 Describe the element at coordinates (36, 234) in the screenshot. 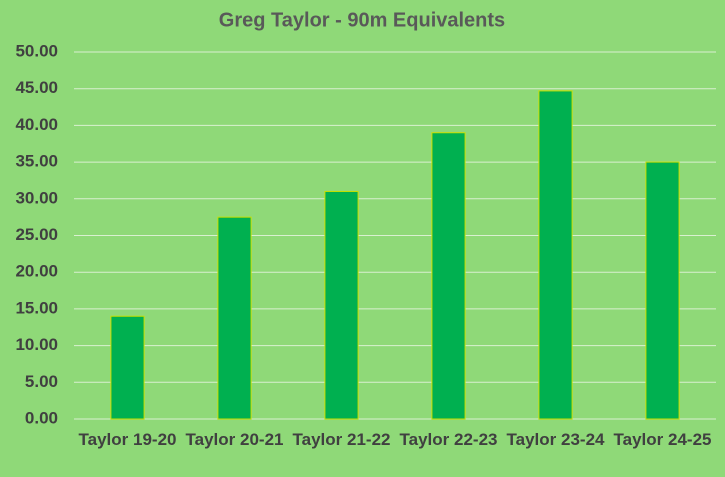

I see `y-tick-label: 25.00` at that location.